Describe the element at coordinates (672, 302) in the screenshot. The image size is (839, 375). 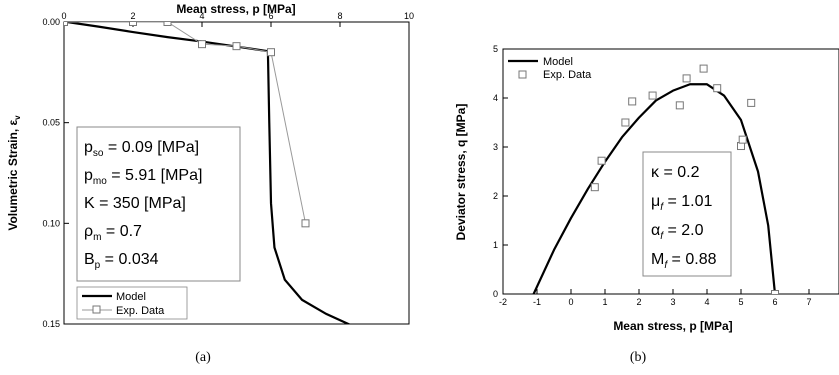
I see `panel-b-x-tick-label: 3` at that location.